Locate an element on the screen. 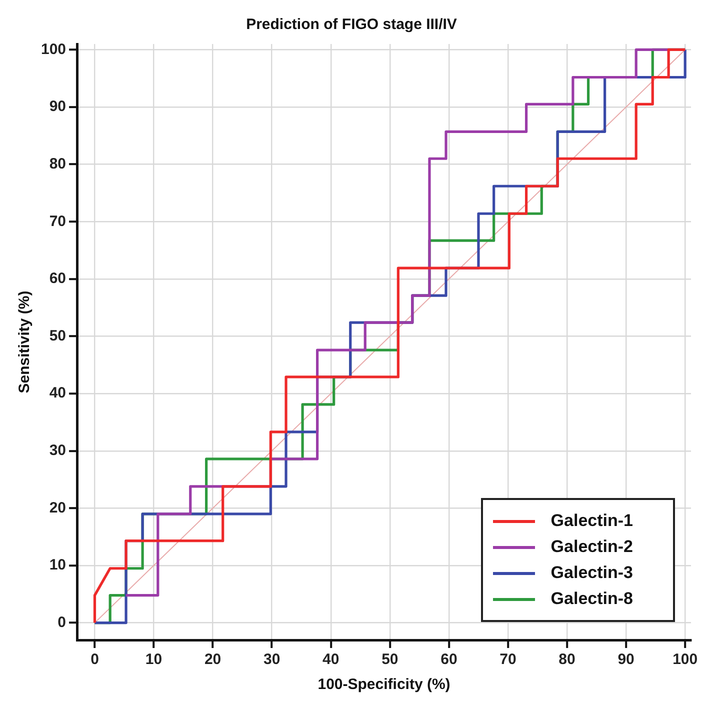 This screenshot has height=710, width=713. x-tick-label: 60 is located at coordinates (449, 659).